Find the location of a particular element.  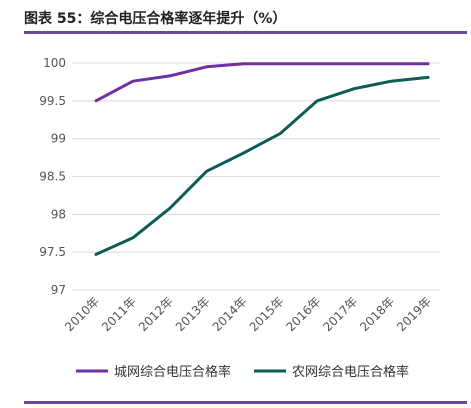

y-tick-label: 98.5 is located at coordinates (52, 177).